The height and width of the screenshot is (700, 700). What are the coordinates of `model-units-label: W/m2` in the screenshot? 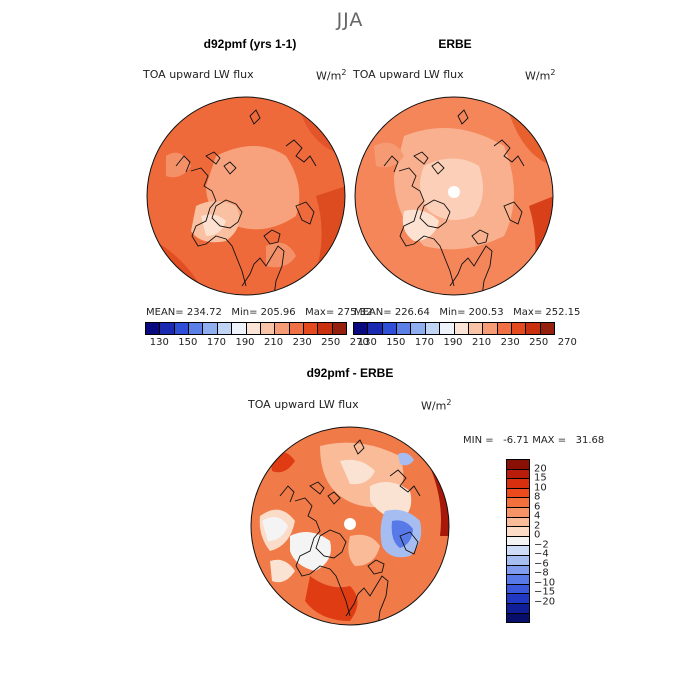 It's located at (331, 75).